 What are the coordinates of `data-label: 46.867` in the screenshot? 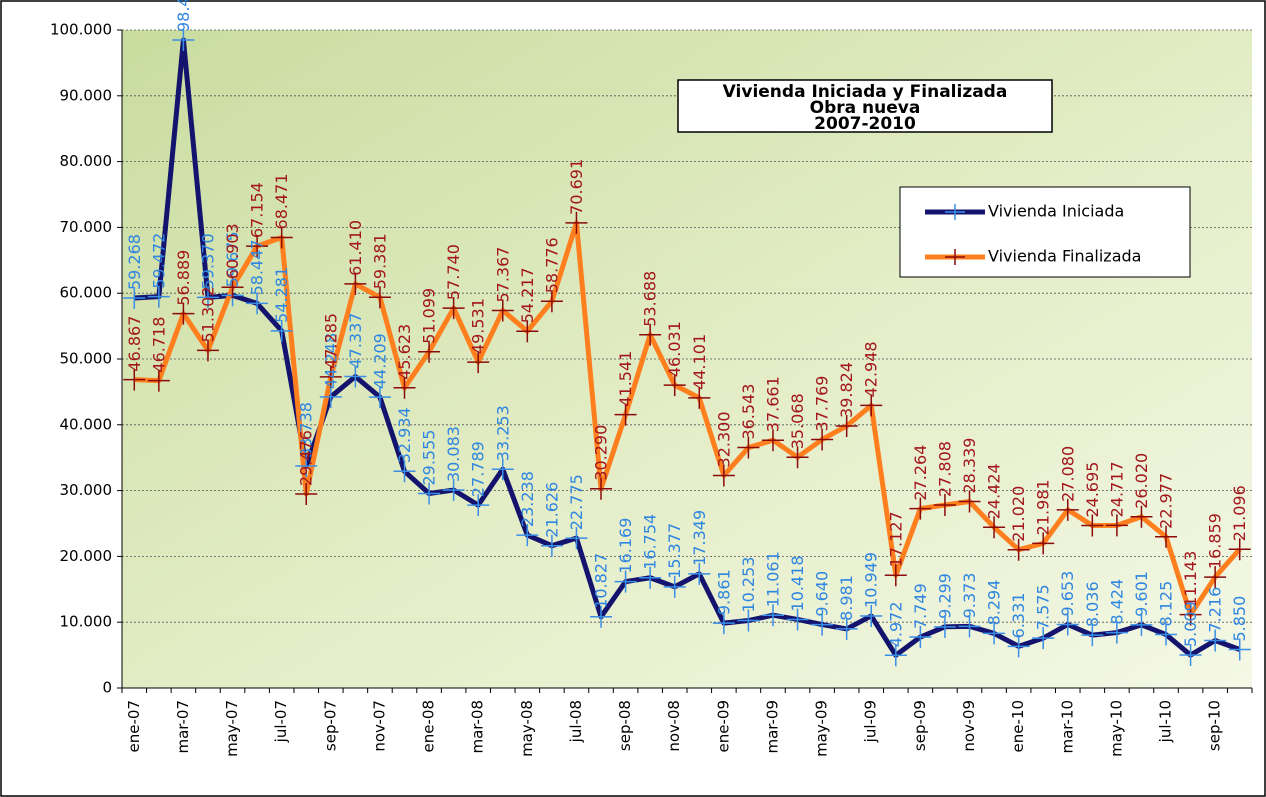 It's located at (134, 344).